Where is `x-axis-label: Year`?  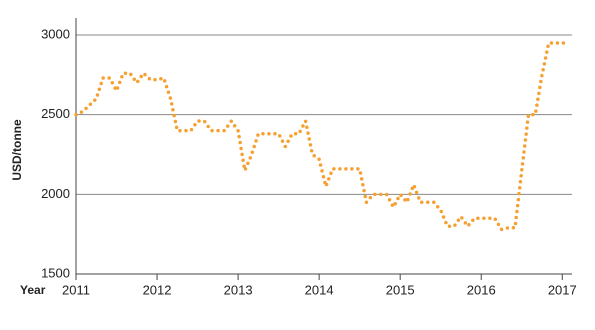 x-axis-label: Year is located at coordinates (33, 290).